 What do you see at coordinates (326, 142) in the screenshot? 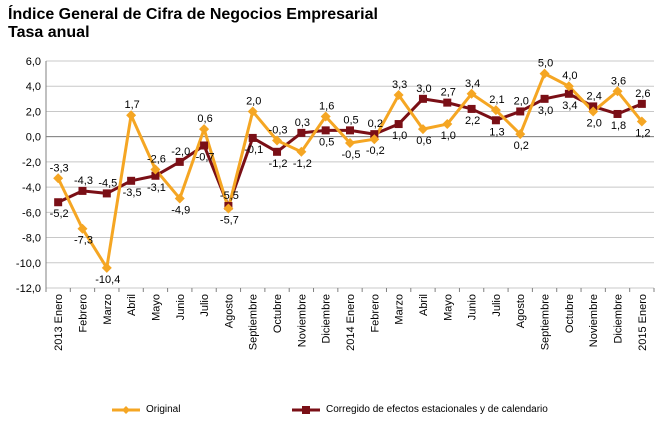
I see `data-label-corrected: 0,5` at bounding box center [326, 142].